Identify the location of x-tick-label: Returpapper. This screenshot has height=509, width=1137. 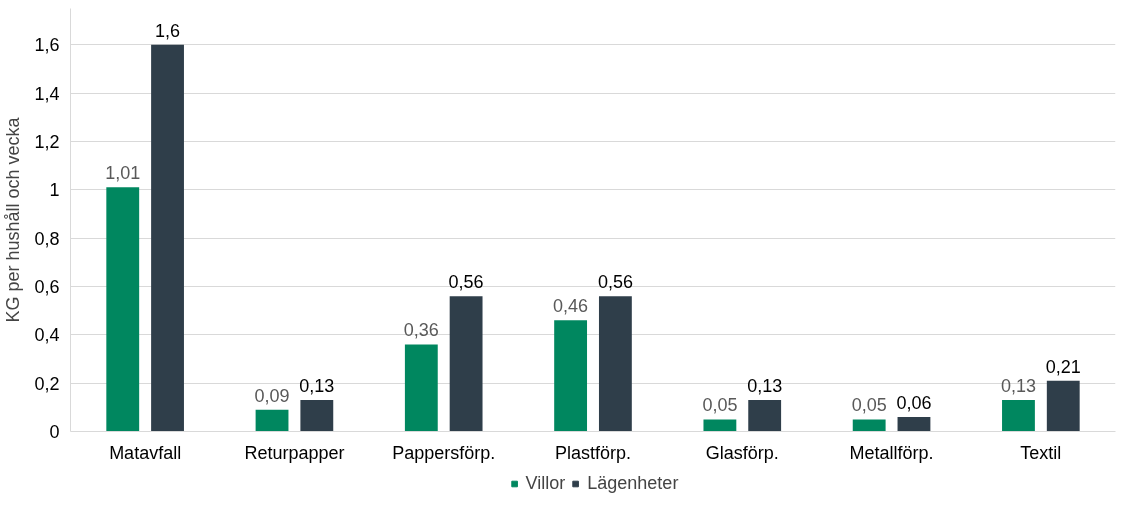
(294, 452).